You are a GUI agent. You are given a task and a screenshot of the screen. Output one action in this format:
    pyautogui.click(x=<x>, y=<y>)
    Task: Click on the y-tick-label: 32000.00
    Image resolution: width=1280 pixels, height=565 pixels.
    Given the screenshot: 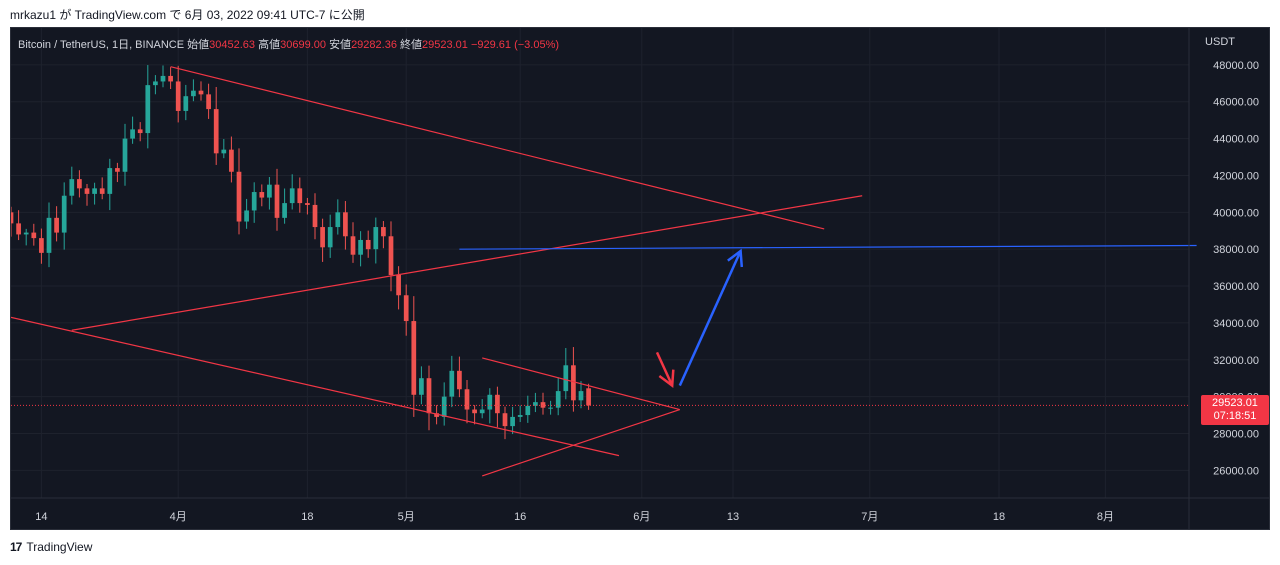 What is the action you would take?
    pyautogui.click(x=1236, y=361)
    